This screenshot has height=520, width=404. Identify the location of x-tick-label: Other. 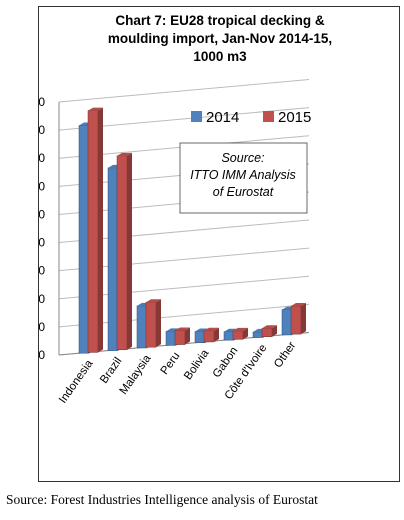
(285, 355).